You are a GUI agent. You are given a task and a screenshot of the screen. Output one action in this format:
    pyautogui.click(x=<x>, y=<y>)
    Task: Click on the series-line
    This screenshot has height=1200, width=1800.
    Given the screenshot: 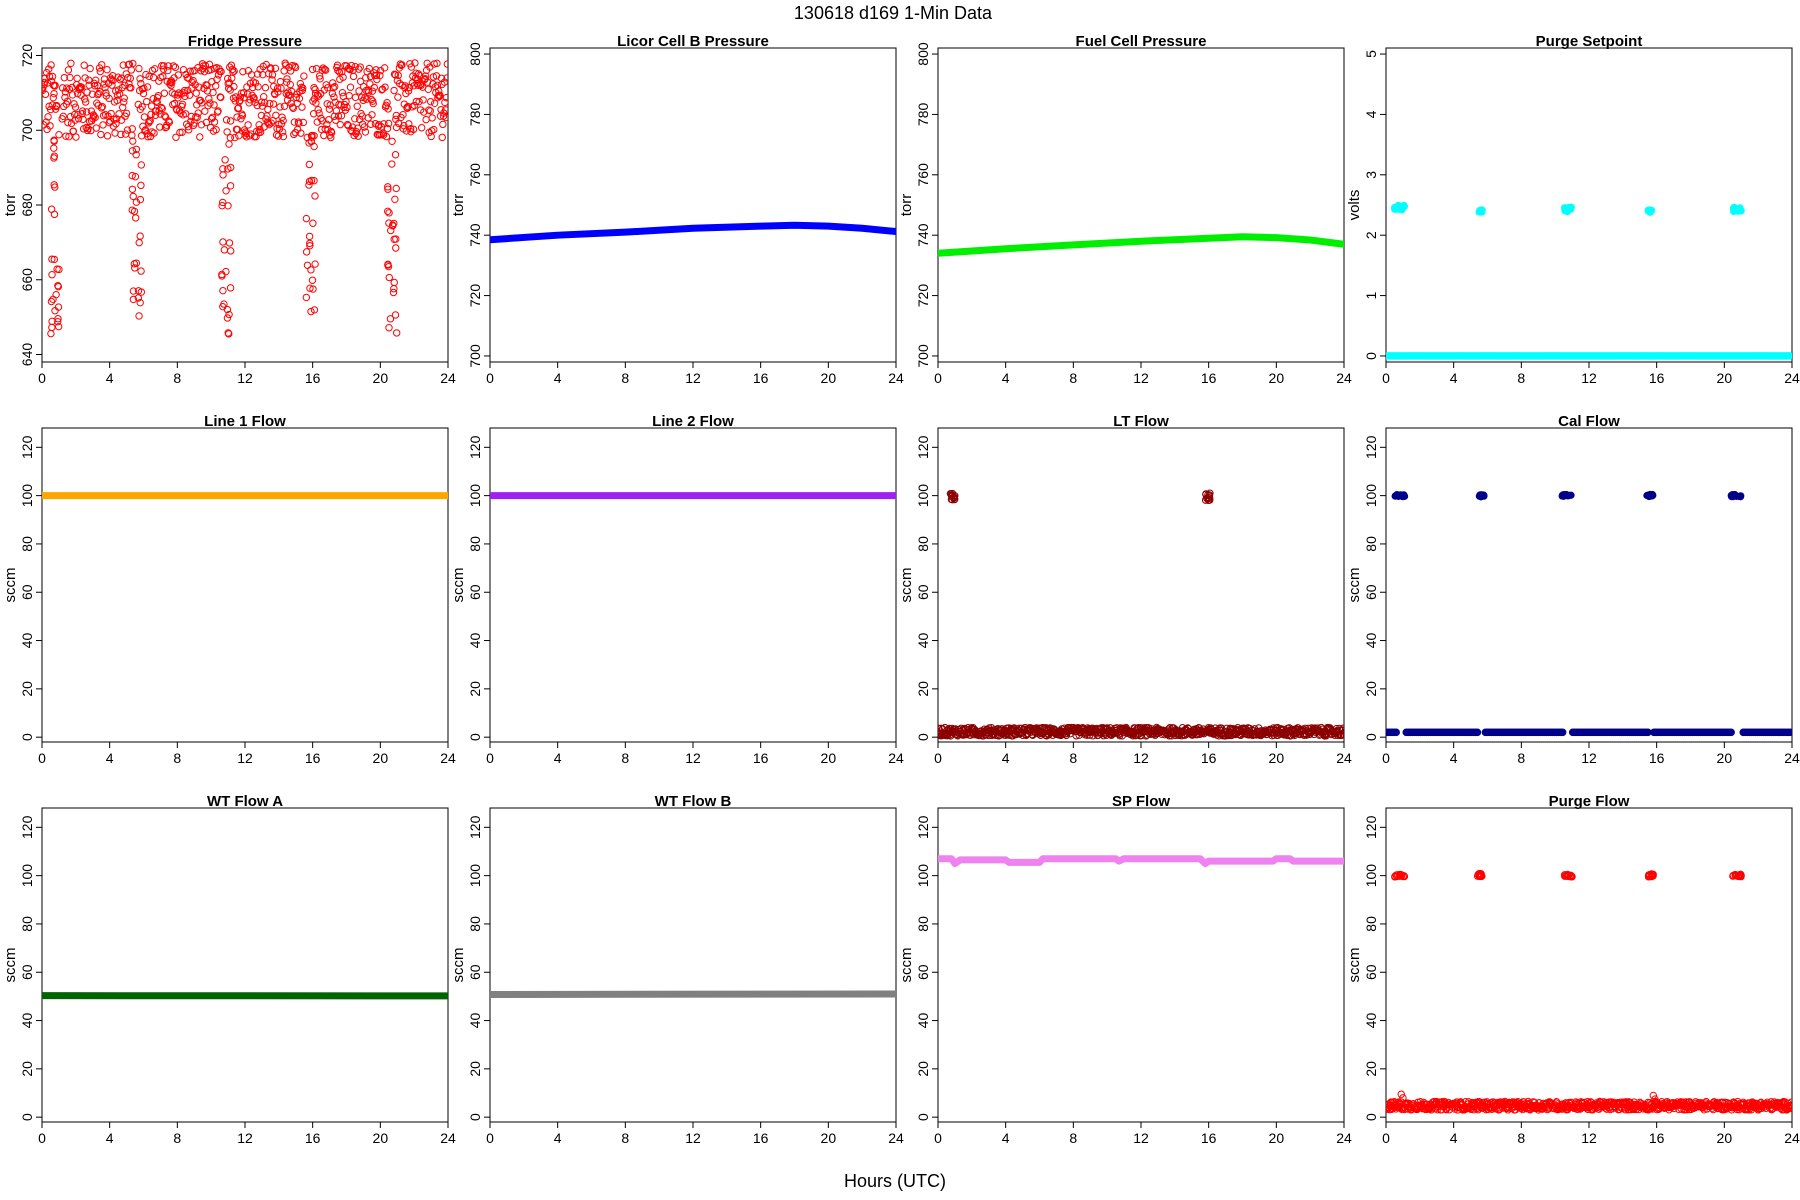 What is the action you would take?
    pyautogui.click(x=1141, y=861)
    